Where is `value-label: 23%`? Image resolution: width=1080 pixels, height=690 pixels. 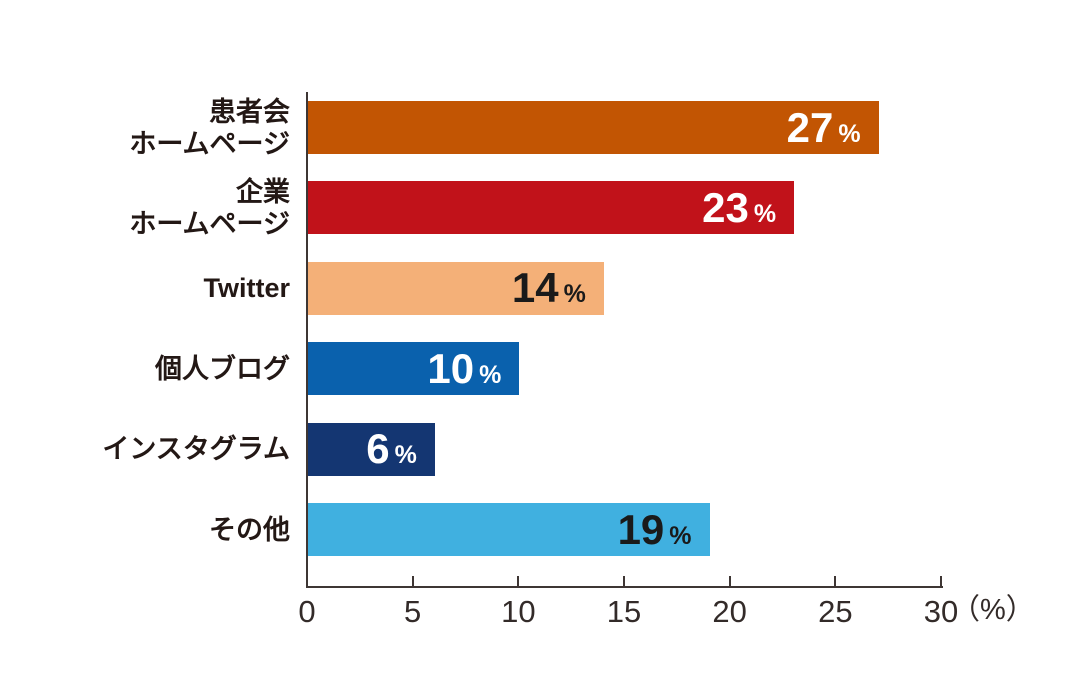
value-label: 23% is located at coordinates (748, 207).